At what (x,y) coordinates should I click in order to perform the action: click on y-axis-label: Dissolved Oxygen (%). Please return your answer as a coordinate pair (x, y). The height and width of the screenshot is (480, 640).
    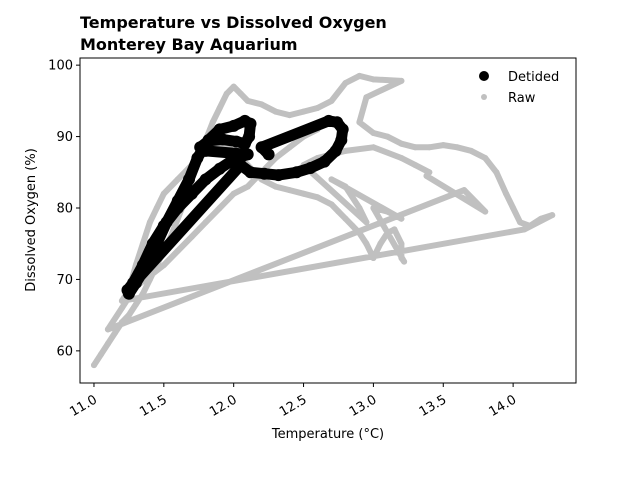
    Looking at the image, I should click on (31, 220).